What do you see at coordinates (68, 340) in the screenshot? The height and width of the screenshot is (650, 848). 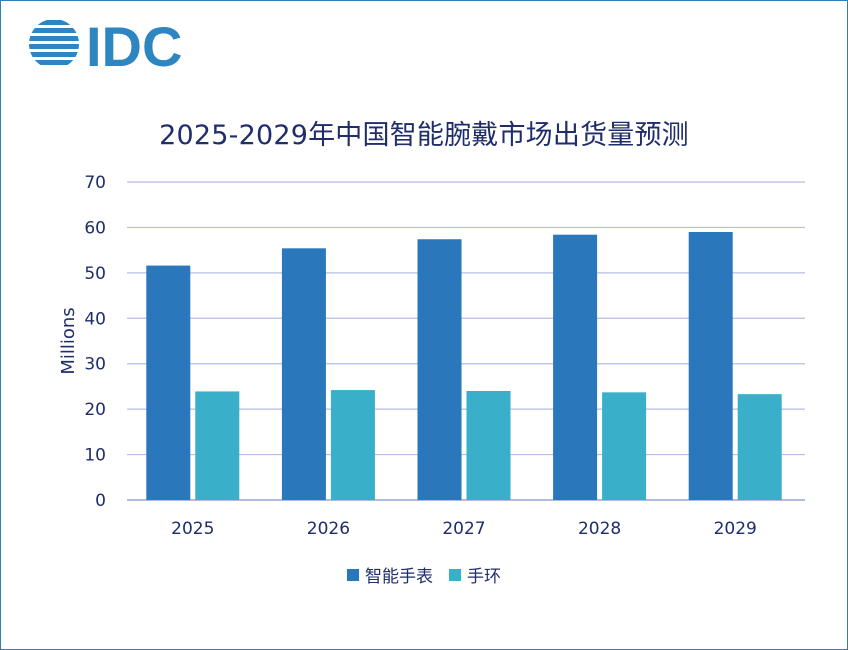 I see `y-axis-label: Millions` at bounding box center [68, 340].